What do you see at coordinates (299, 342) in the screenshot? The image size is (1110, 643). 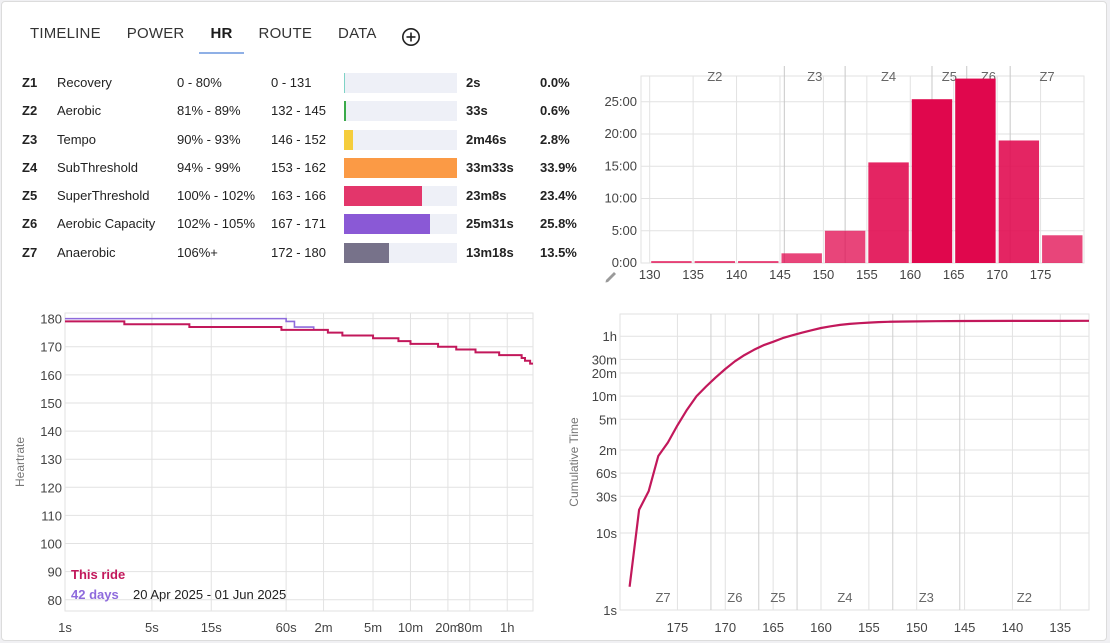 I see `this-ride-line` at bounding box center [299, 342].